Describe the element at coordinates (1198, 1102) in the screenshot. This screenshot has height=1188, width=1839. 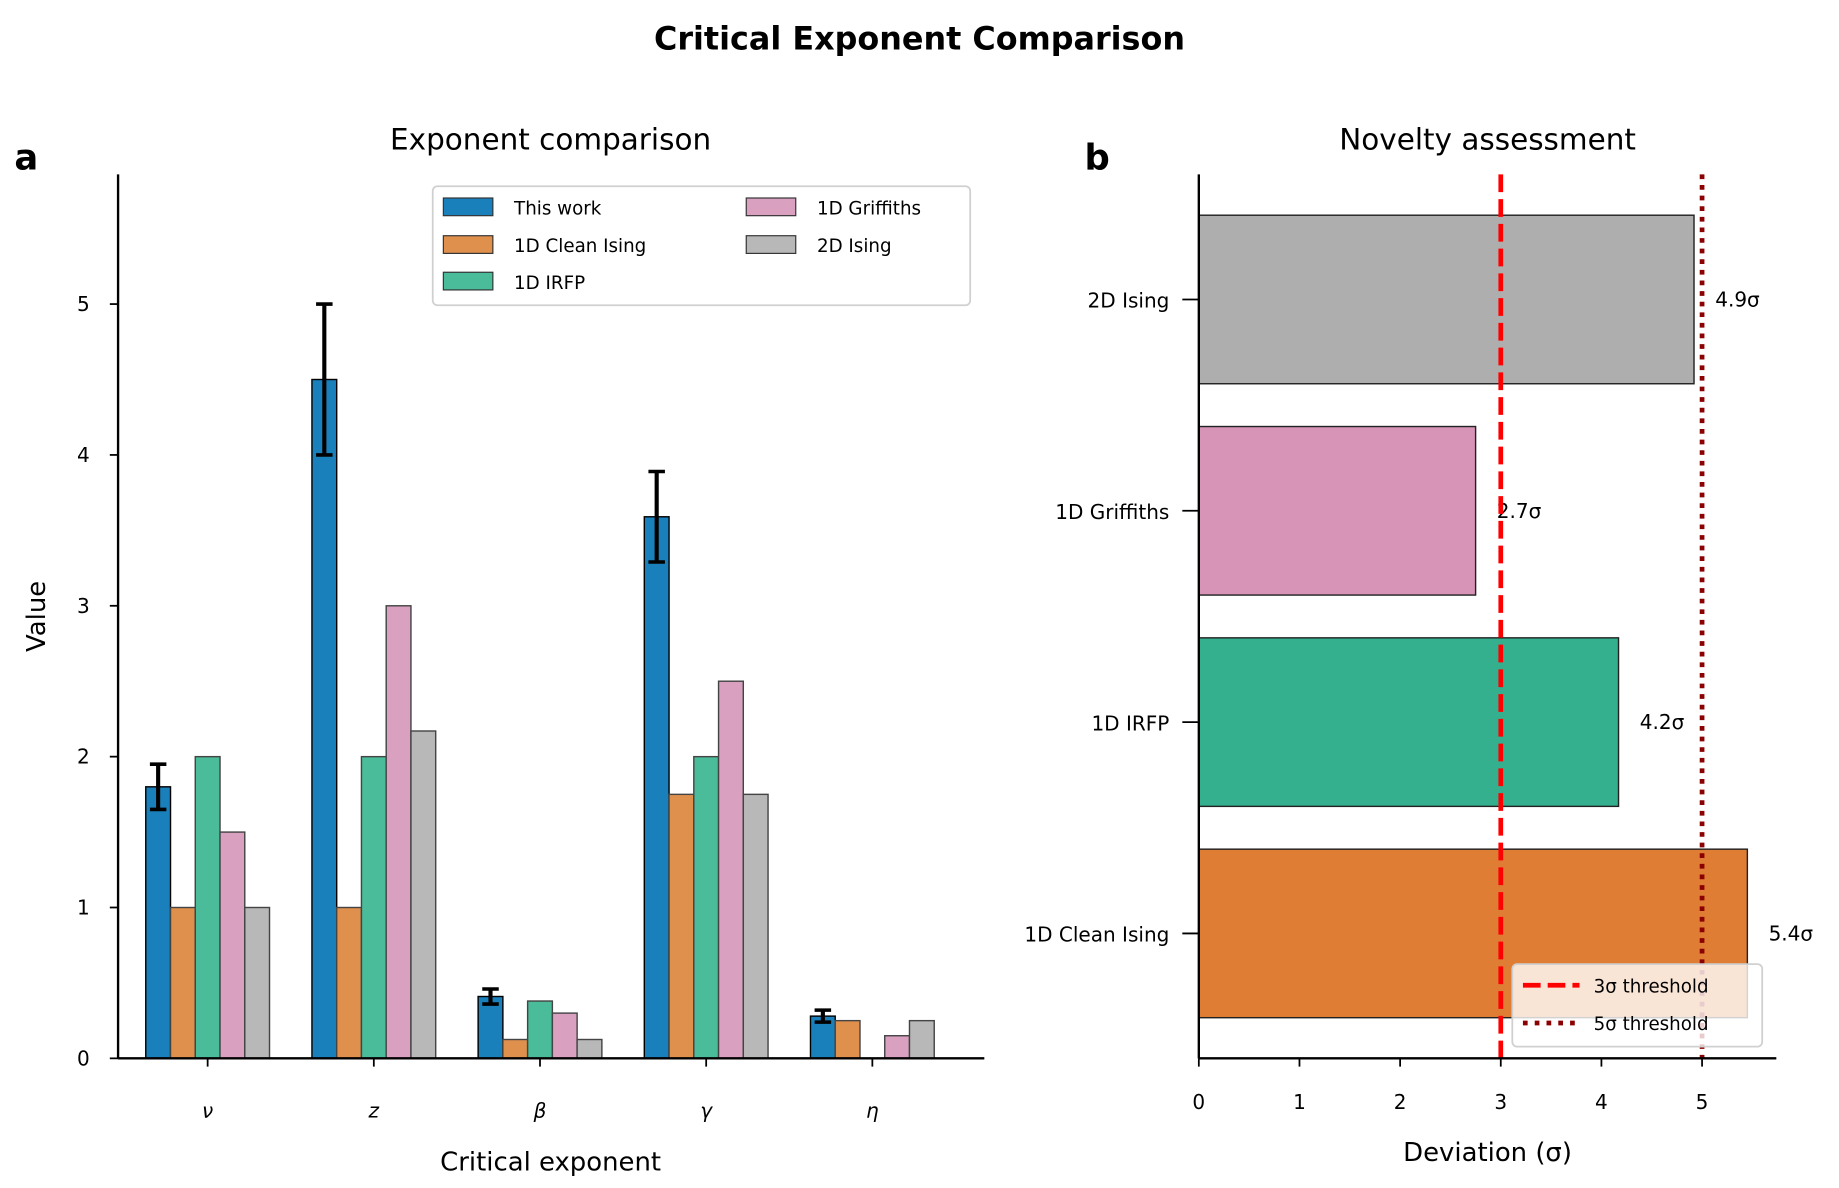
I see `x-tick-label: 0` at that location.